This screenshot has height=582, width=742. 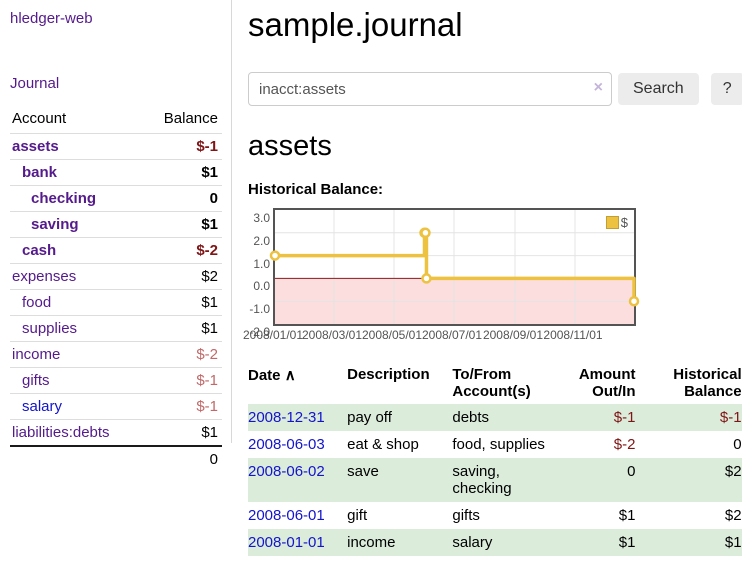 I want to click on account-row: expenses $2, so click(x=116, y=276).